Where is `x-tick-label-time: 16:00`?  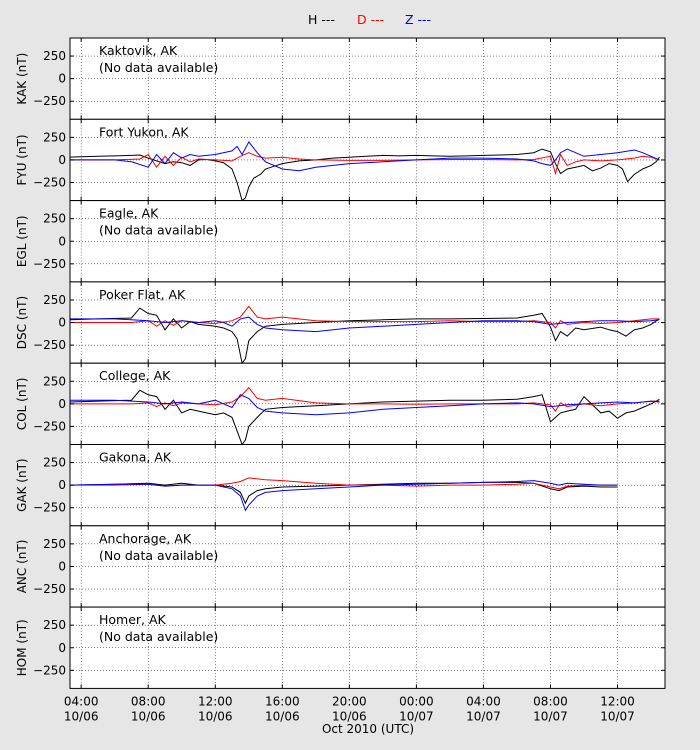
x-tick-label-time: 16:00 is located at coordinates (282, 701).